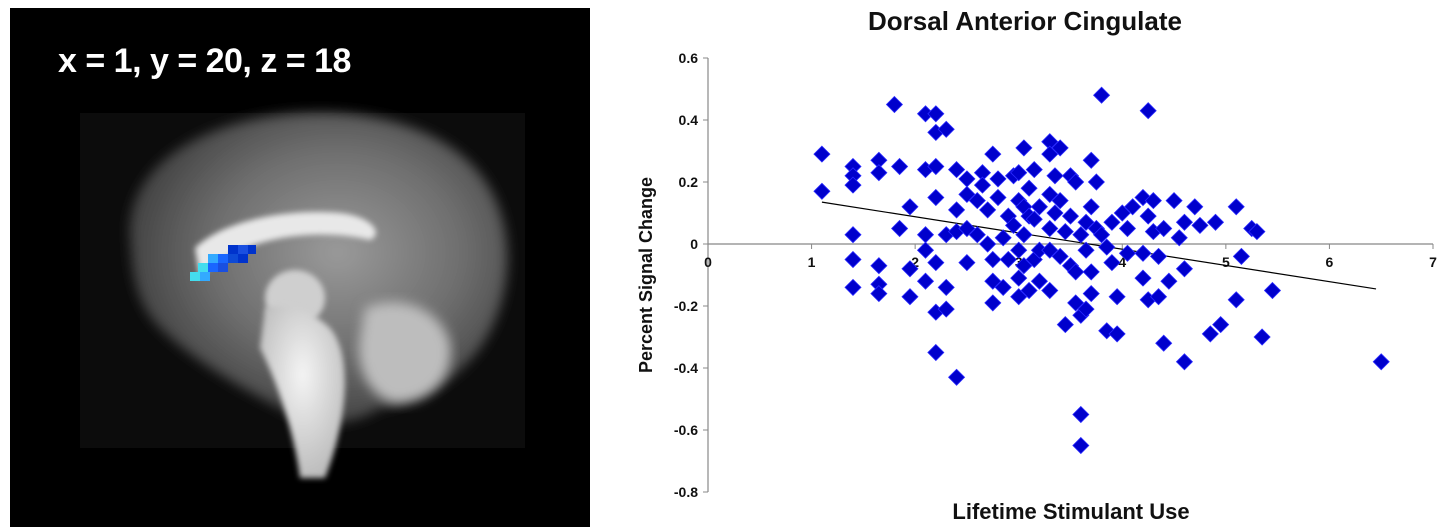 The width and height of the screenshot is (1450, 527). I want to click on cerebellum, so click(405, 352).